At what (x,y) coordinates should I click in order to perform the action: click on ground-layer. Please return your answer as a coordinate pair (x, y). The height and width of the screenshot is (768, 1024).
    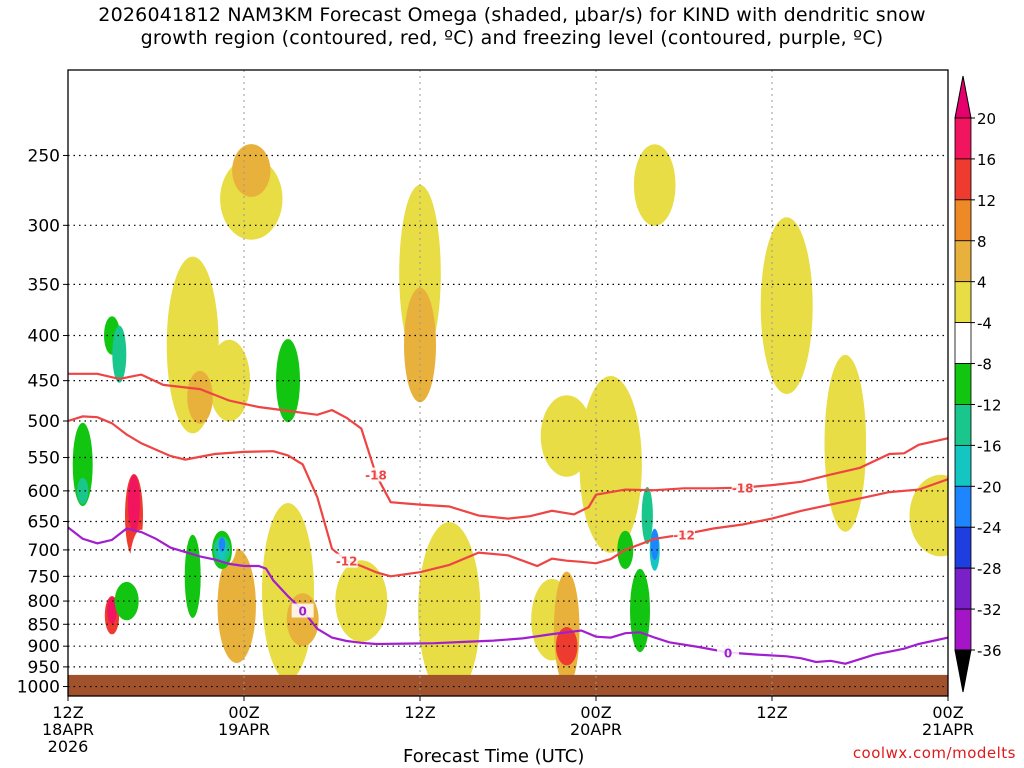
    Looking at the image, I should click on (508, 685).